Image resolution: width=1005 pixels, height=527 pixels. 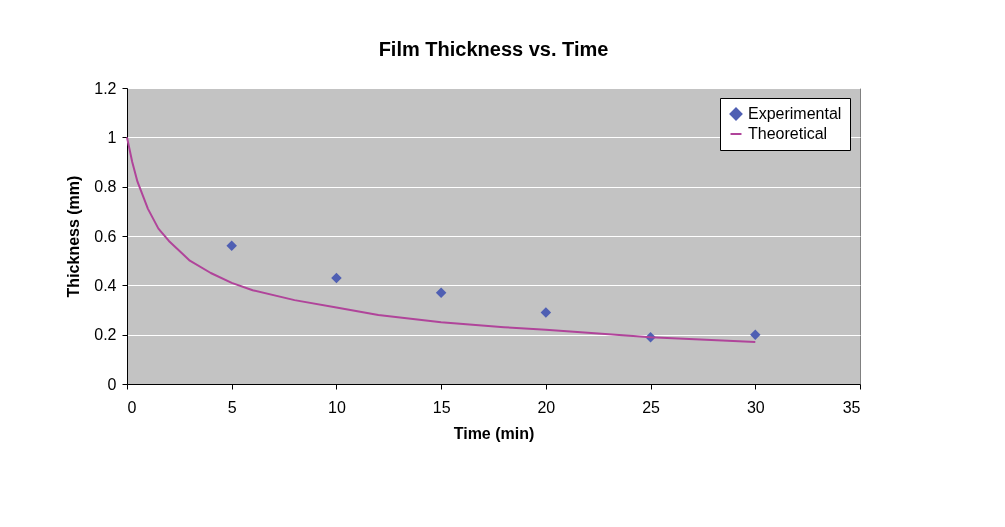 I want to click on x-tick-label: 25, so click(x=651, y=407).